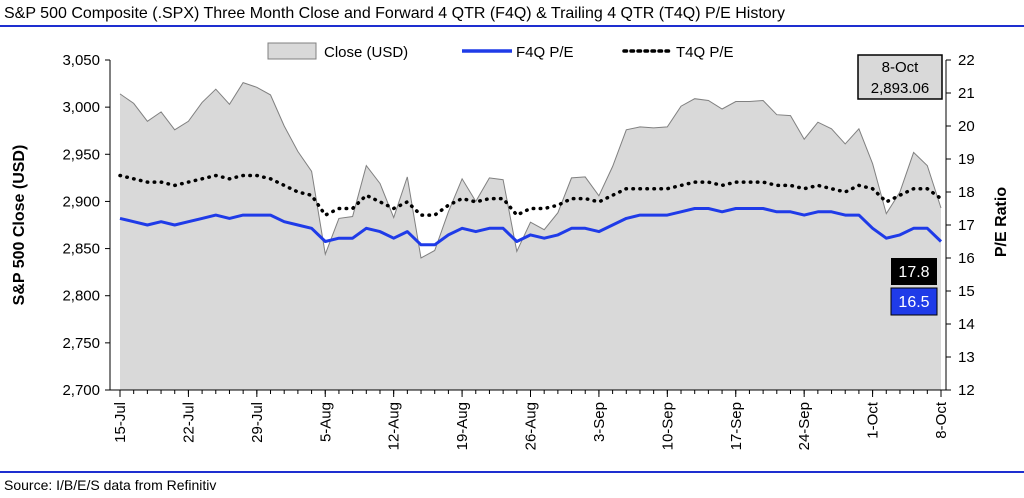 The height and width of the screenshot is (498, 1024). I want to click on y2-axis-title: P/E Ratio, so click(1001, 222).